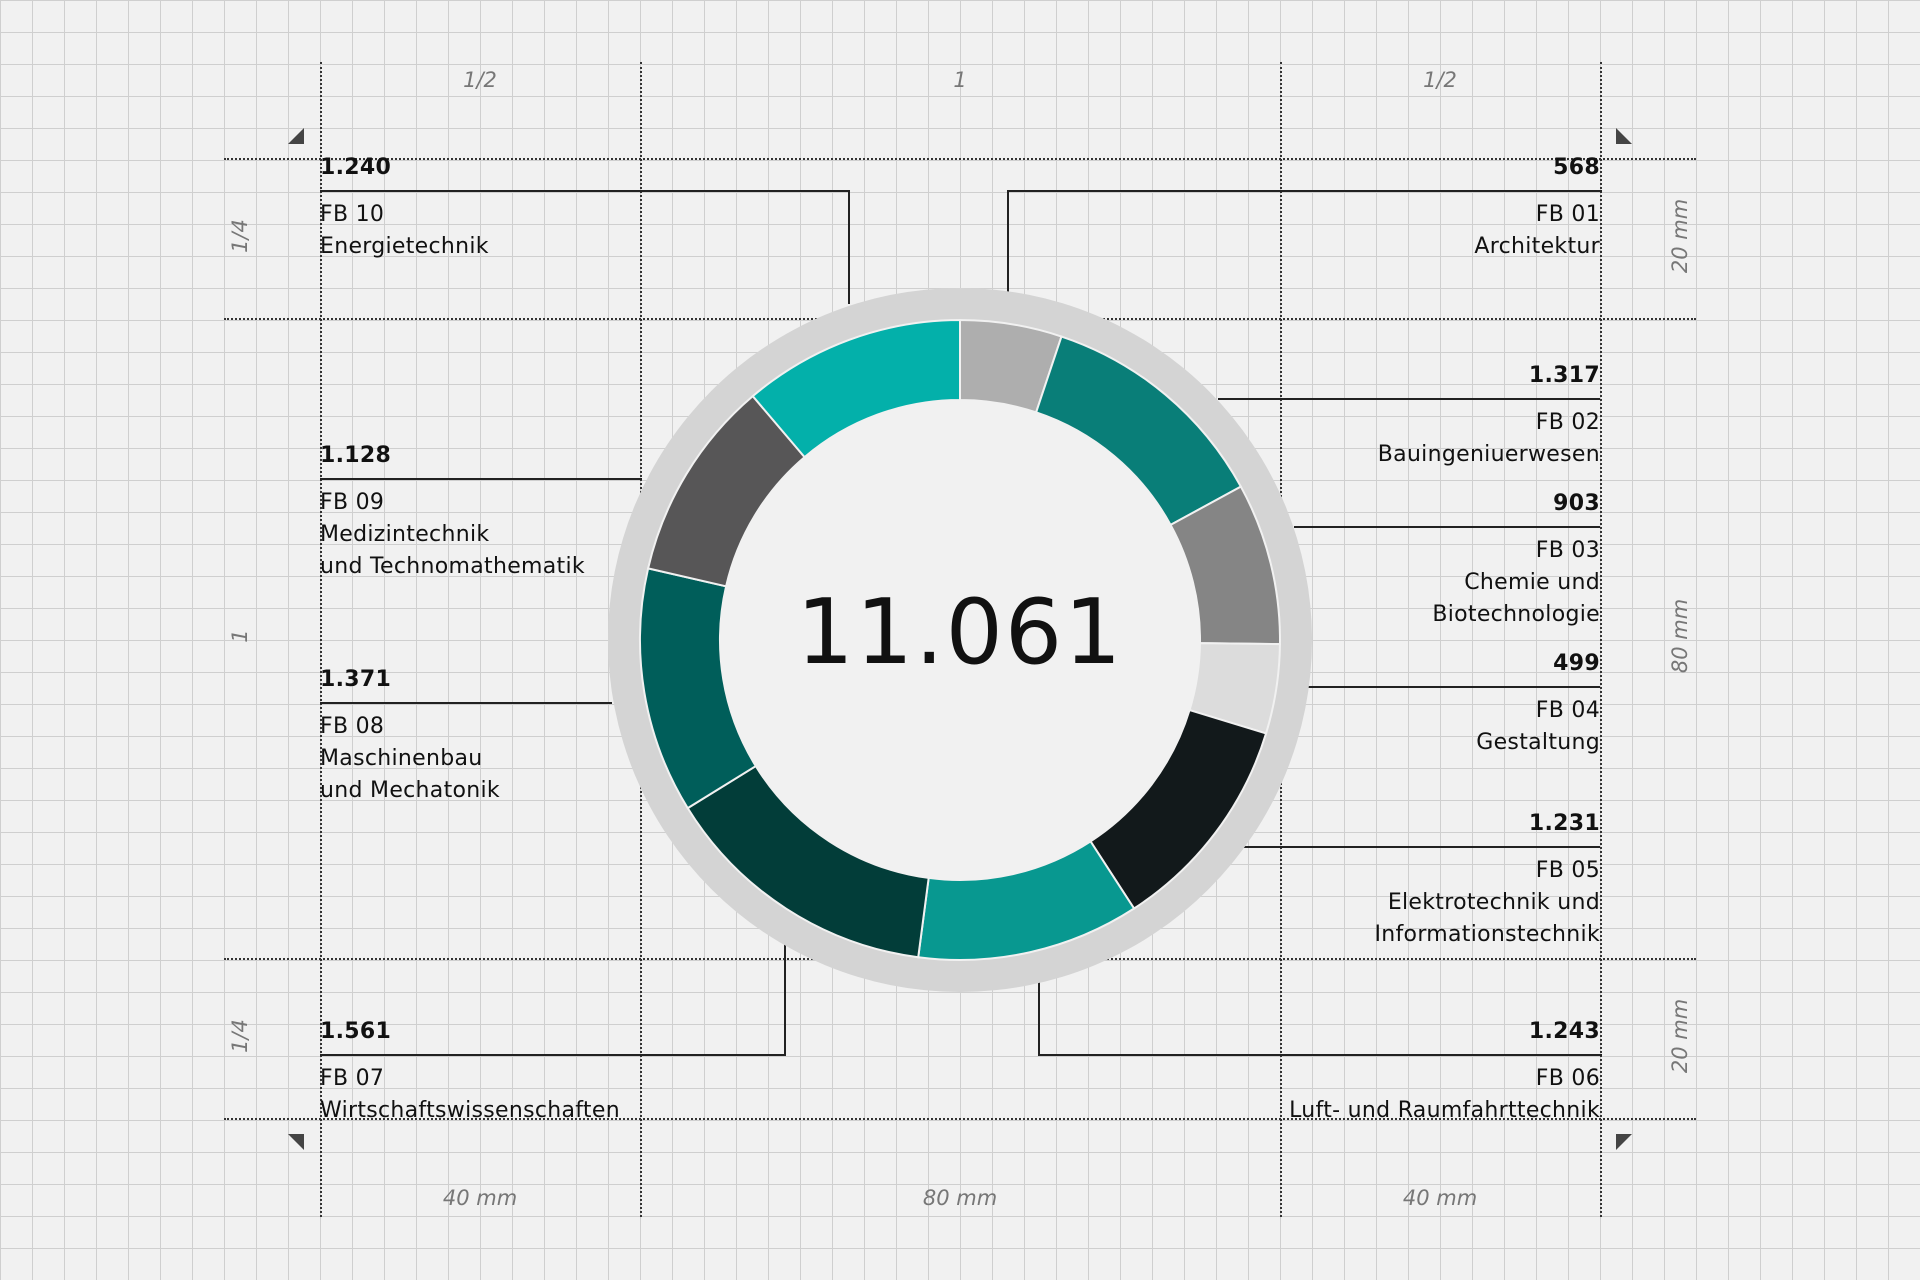 The height and width of the screenshot is (1280, 1920). Describe the element at coordinates (352, 1078) in the screenshot. I see `label-fb07-code: FB 07` at that location.